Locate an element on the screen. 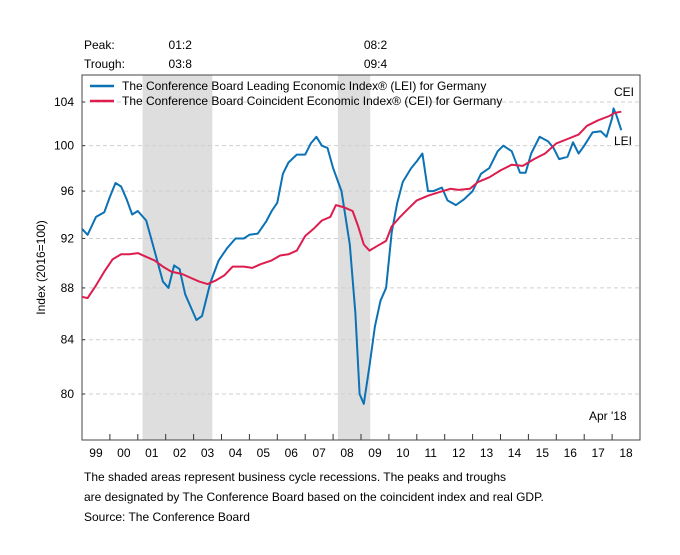 Image resolution: width=680 pixels, height=555 pixels. x-tick-label: 08 is located at coordinates (347, 453).